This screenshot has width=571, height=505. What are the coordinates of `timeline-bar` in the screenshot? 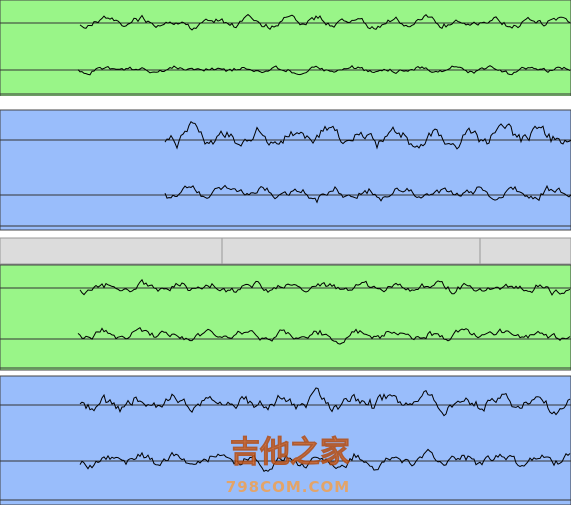 It's located at (285, 251).